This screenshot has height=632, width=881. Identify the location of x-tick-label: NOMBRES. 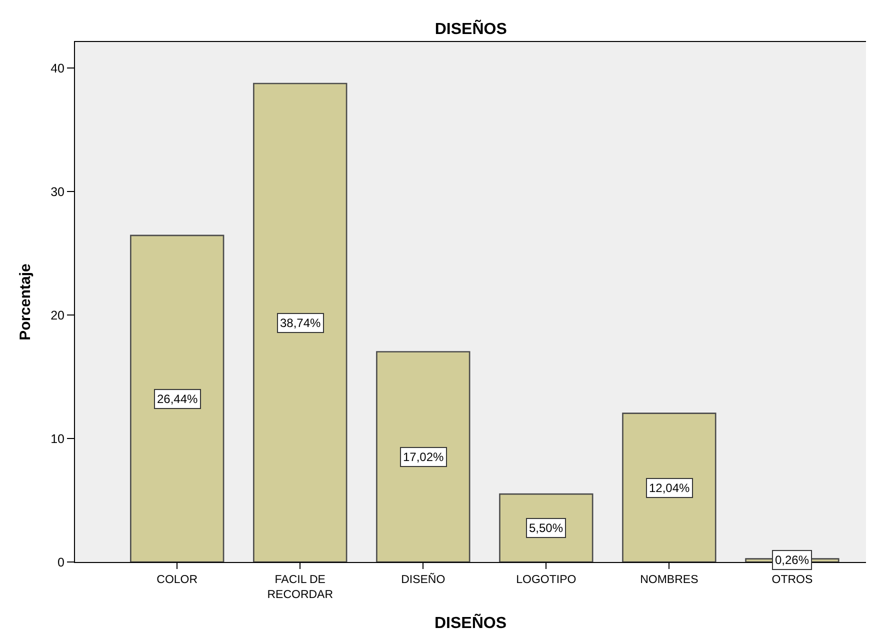
(669, 580).